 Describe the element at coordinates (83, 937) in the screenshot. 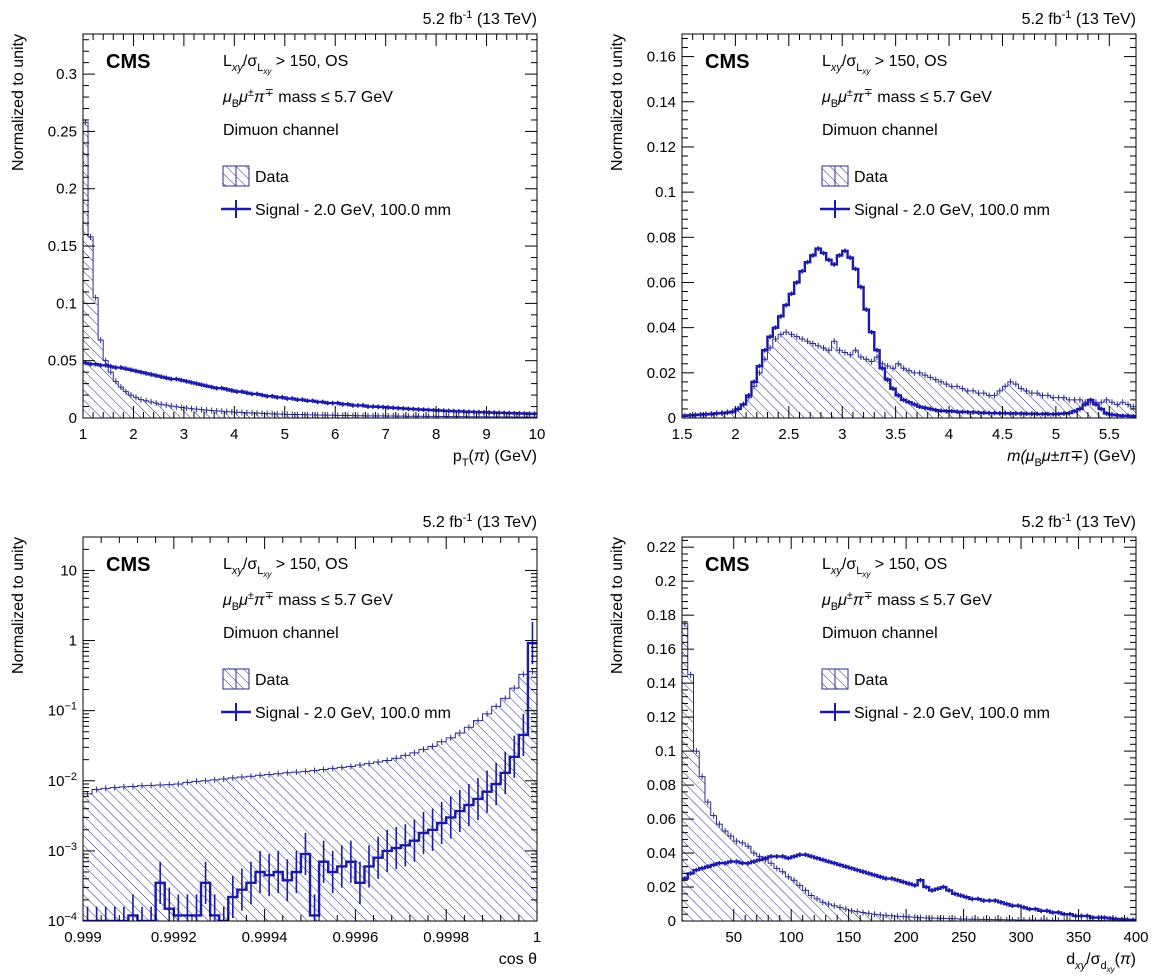

I see `x-tick-label: 0.999` at that location.